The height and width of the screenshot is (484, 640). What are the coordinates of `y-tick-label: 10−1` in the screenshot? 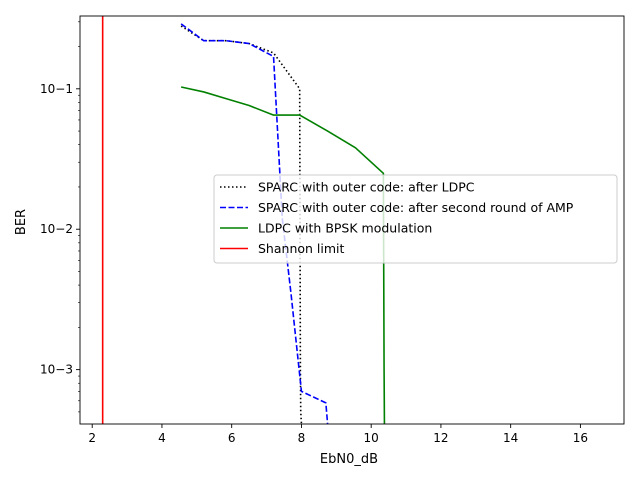 It's located at (56, 89).